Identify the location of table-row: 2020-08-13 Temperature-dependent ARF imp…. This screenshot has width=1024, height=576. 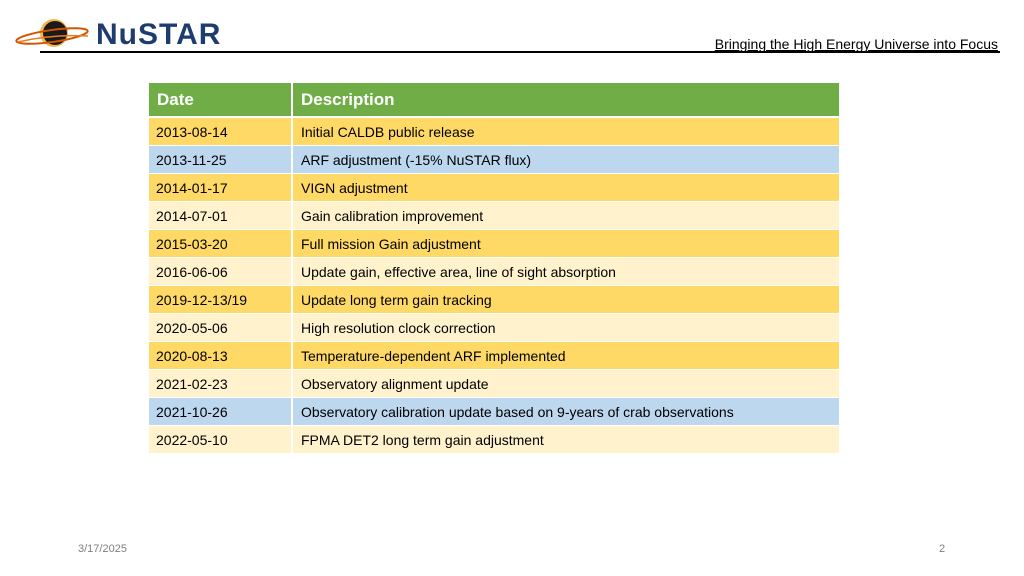
(494, 355).